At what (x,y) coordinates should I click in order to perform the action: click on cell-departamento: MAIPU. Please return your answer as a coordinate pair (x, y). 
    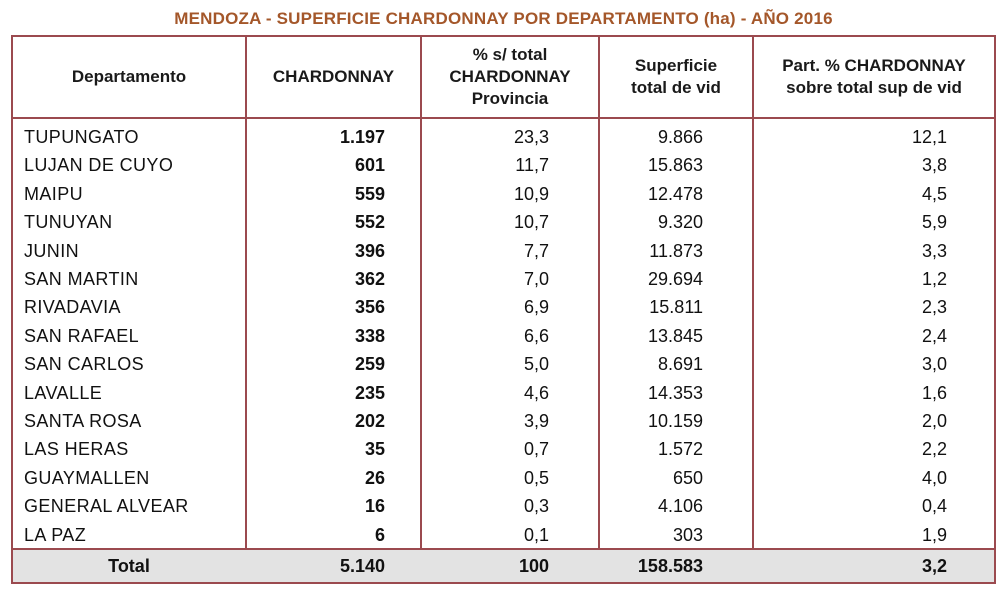
    Looking at the image, I should click on (54, 193).